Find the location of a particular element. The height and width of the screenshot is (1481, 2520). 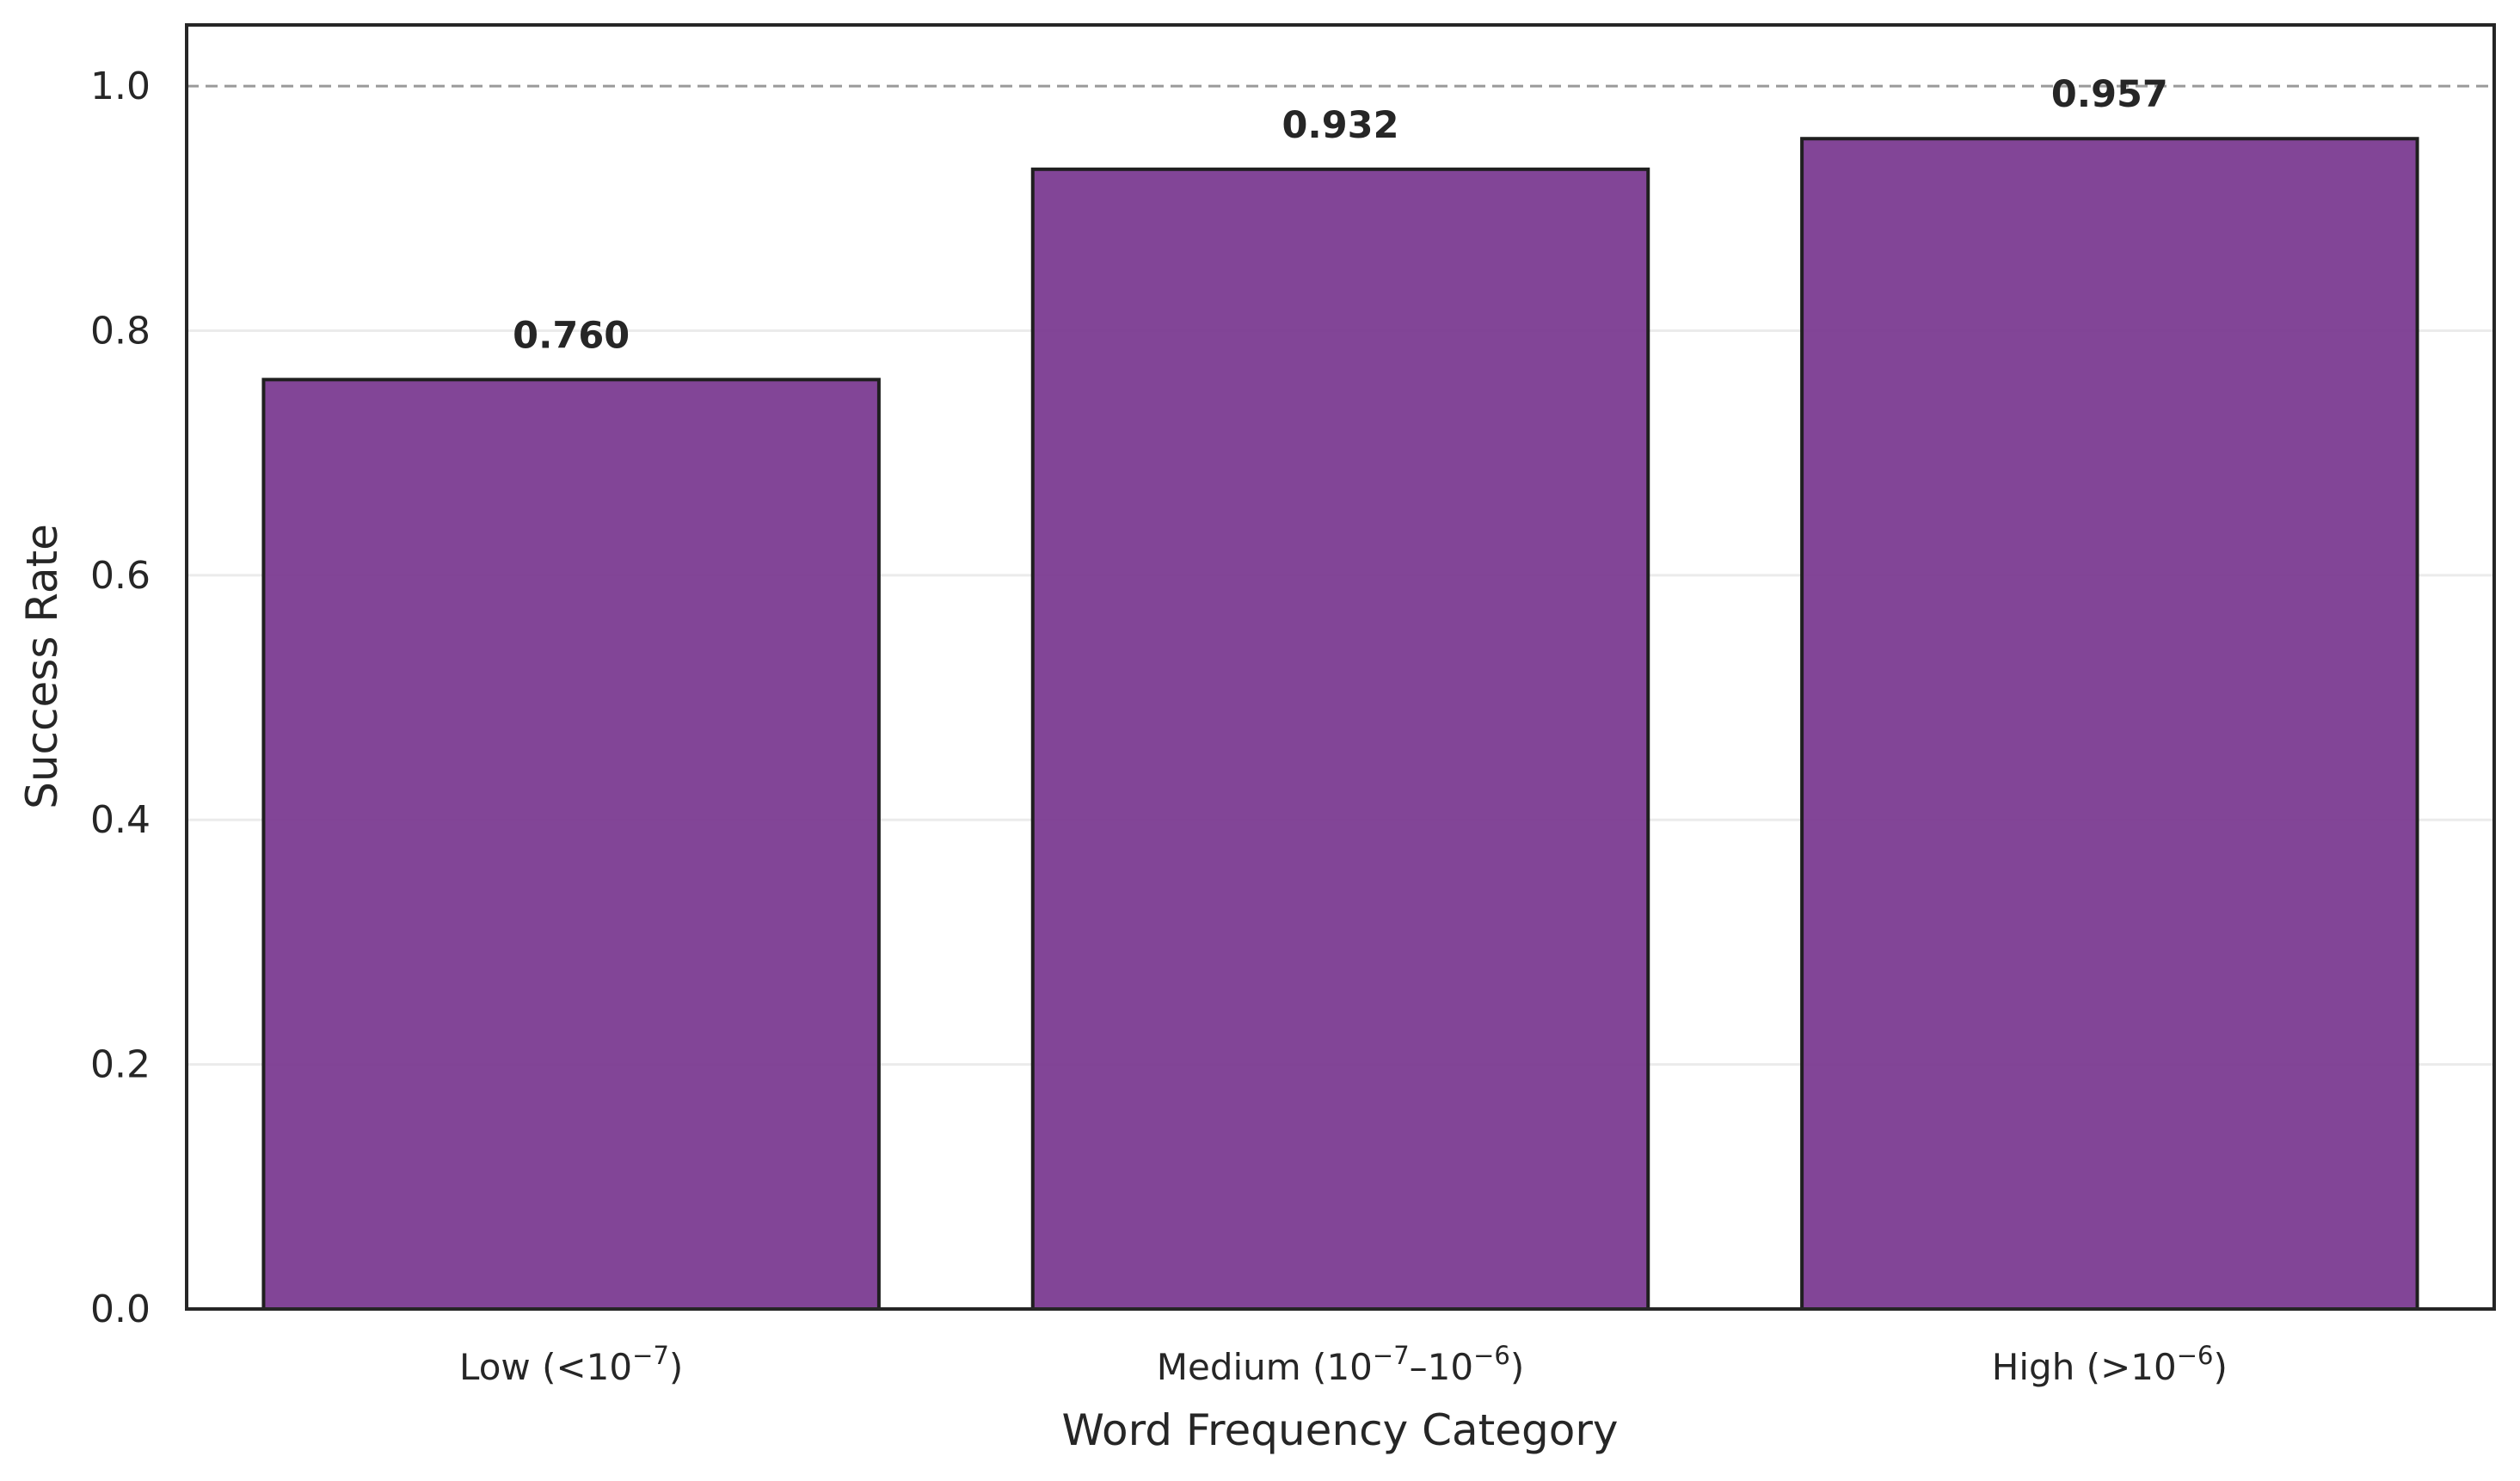

x-tick-label: High (>10−6) is located at coordinates (2110, 1364).